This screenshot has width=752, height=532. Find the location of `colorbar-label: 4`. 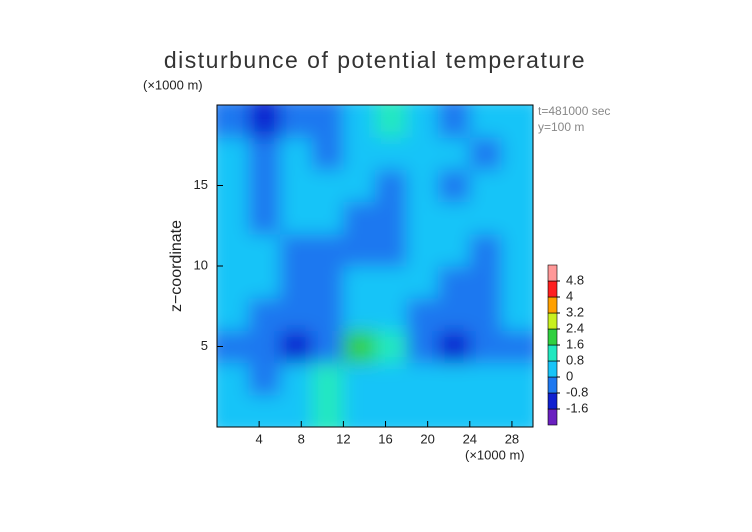

colorbar-label: 4 is located at coordinates (569, 295).